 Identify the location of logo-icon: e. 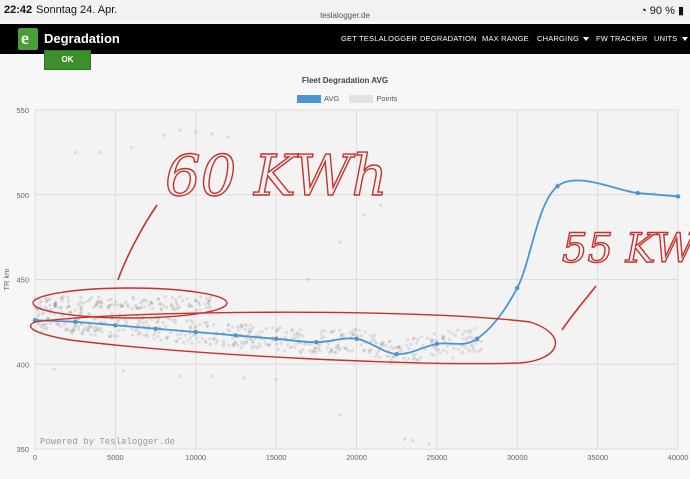
(28, 39).